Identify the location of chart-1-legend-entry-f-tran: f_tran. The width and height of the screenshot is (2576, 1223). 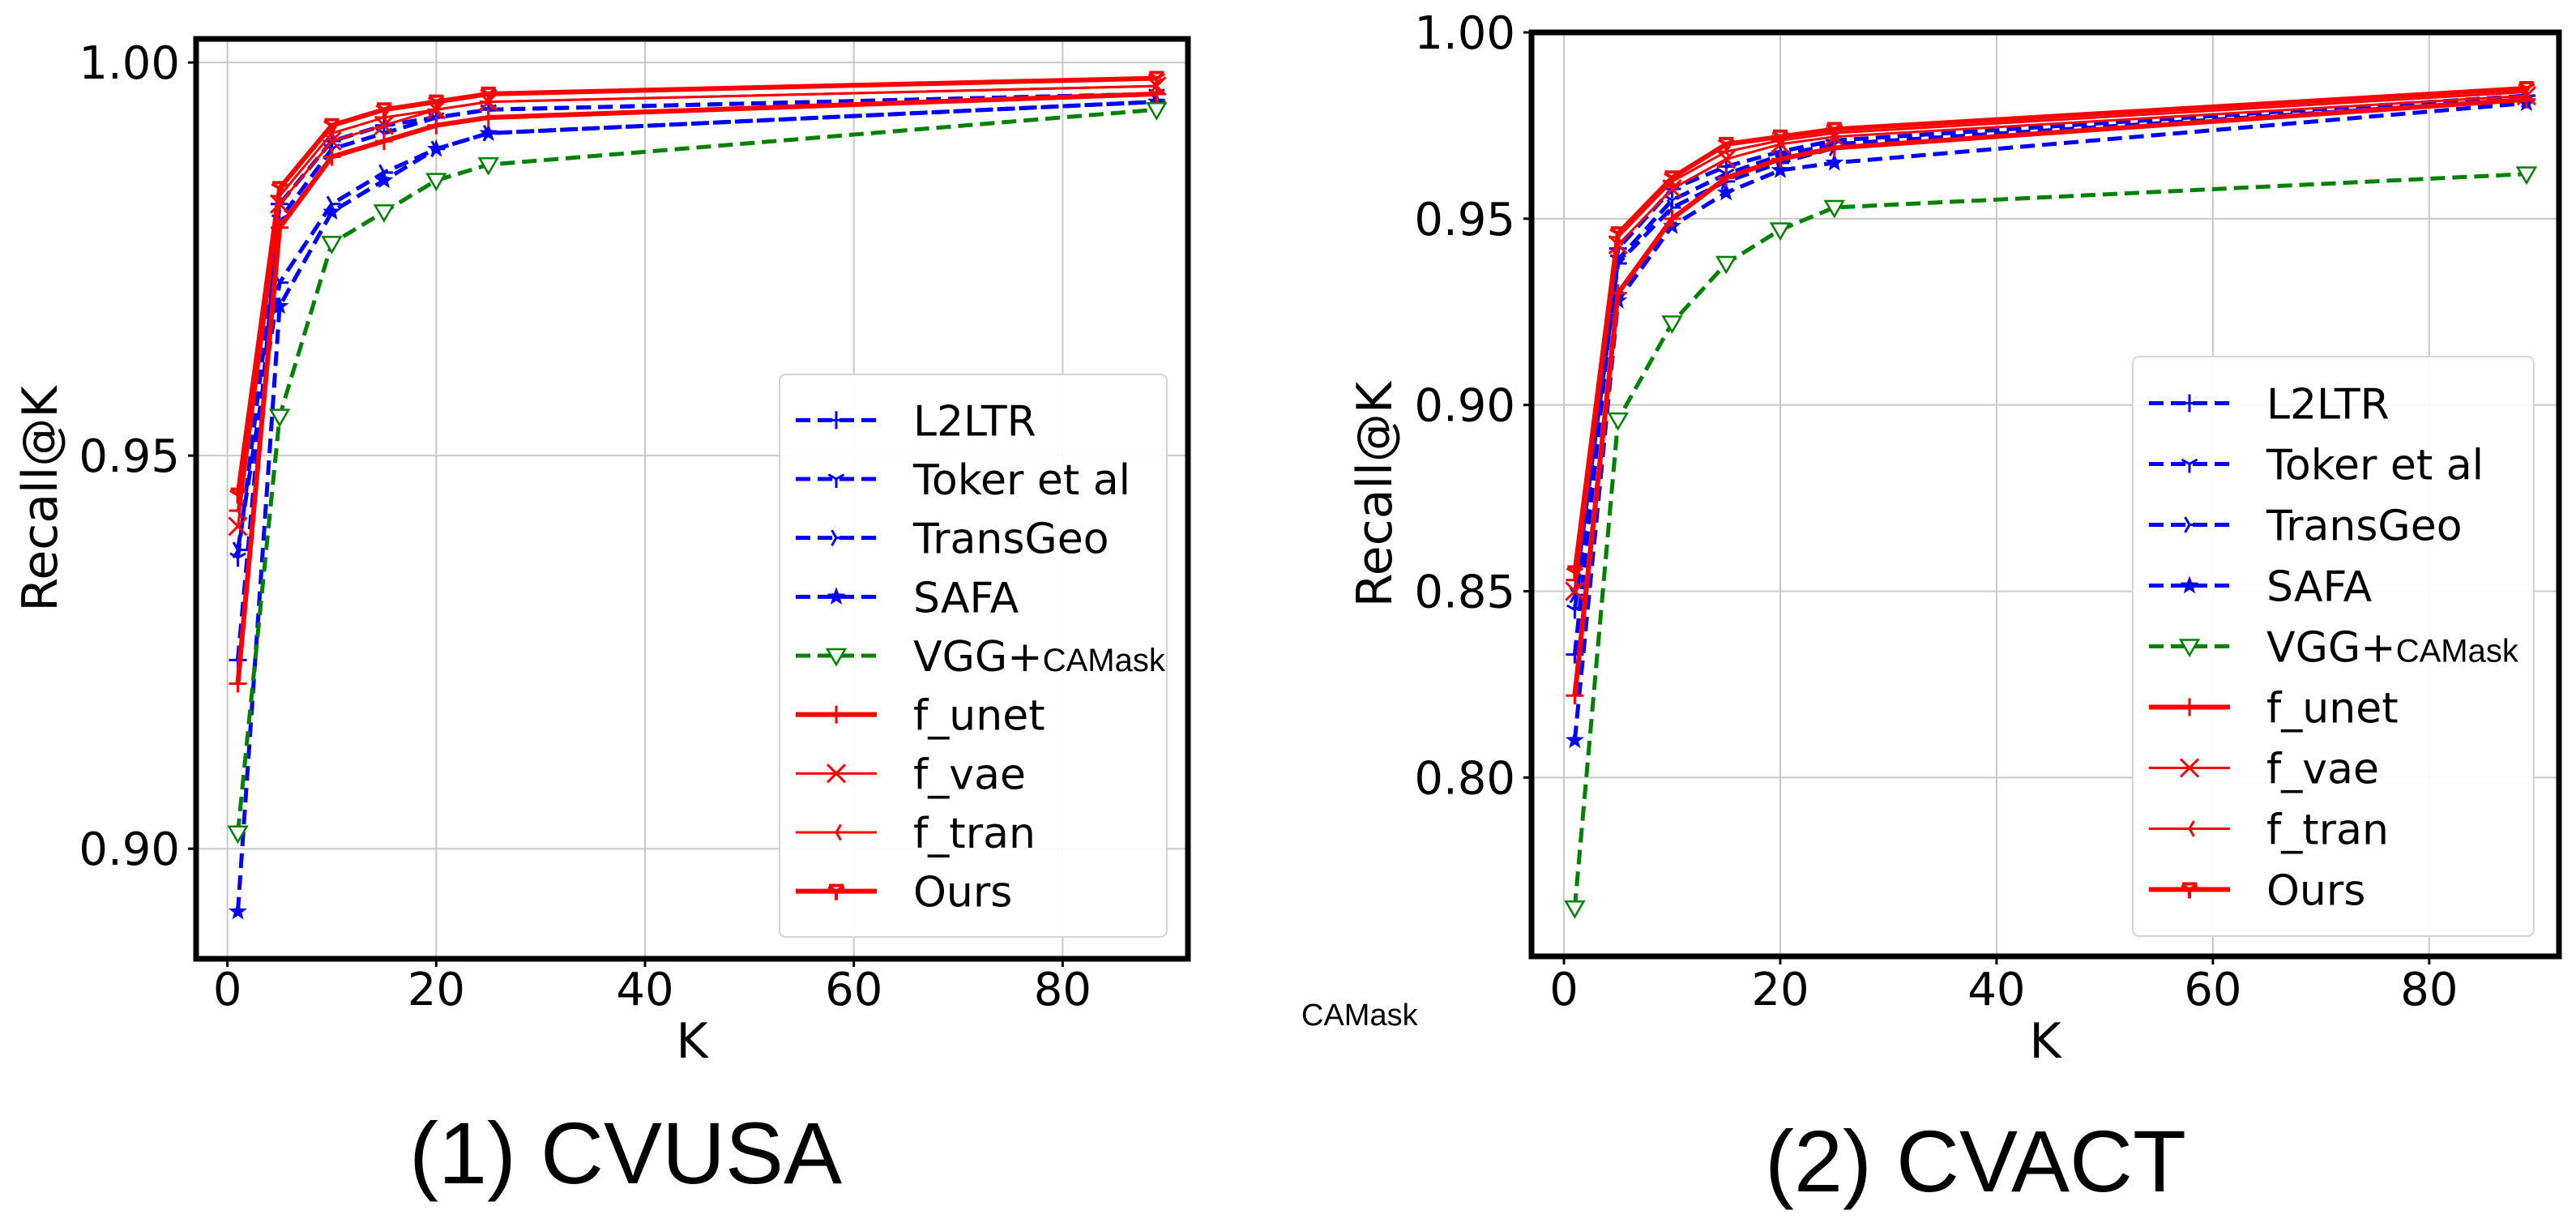
(916, 834).